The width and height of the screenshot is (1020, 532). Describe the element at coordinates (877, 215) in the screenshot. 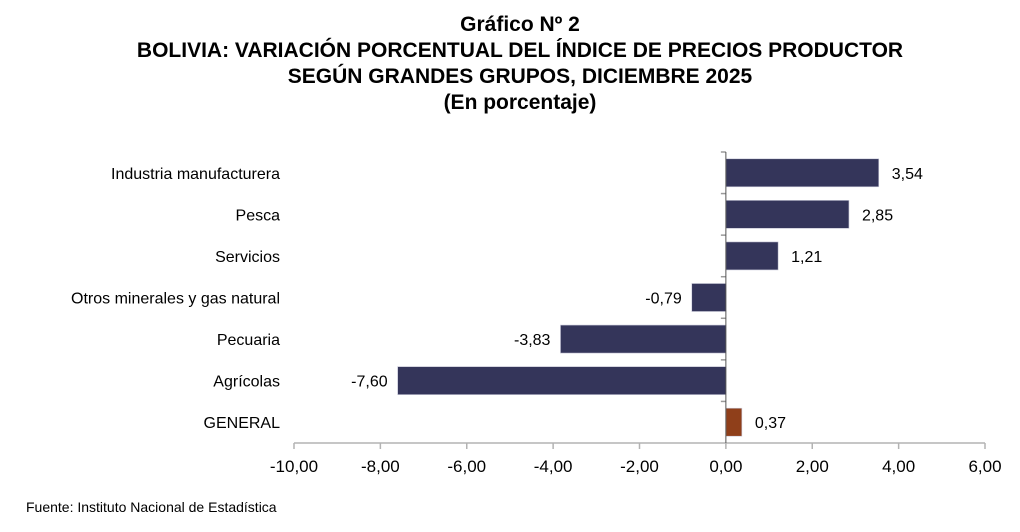

I see `data-label: 2,85` at that location.